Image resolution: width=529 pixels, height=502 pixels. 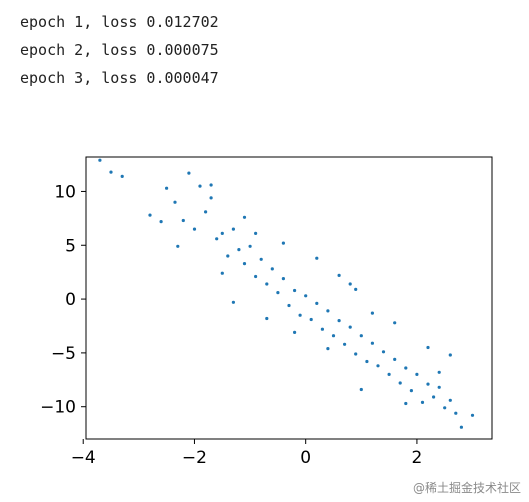 I want to click on y-tick-label-3: 5, so click(x=70, y=246).